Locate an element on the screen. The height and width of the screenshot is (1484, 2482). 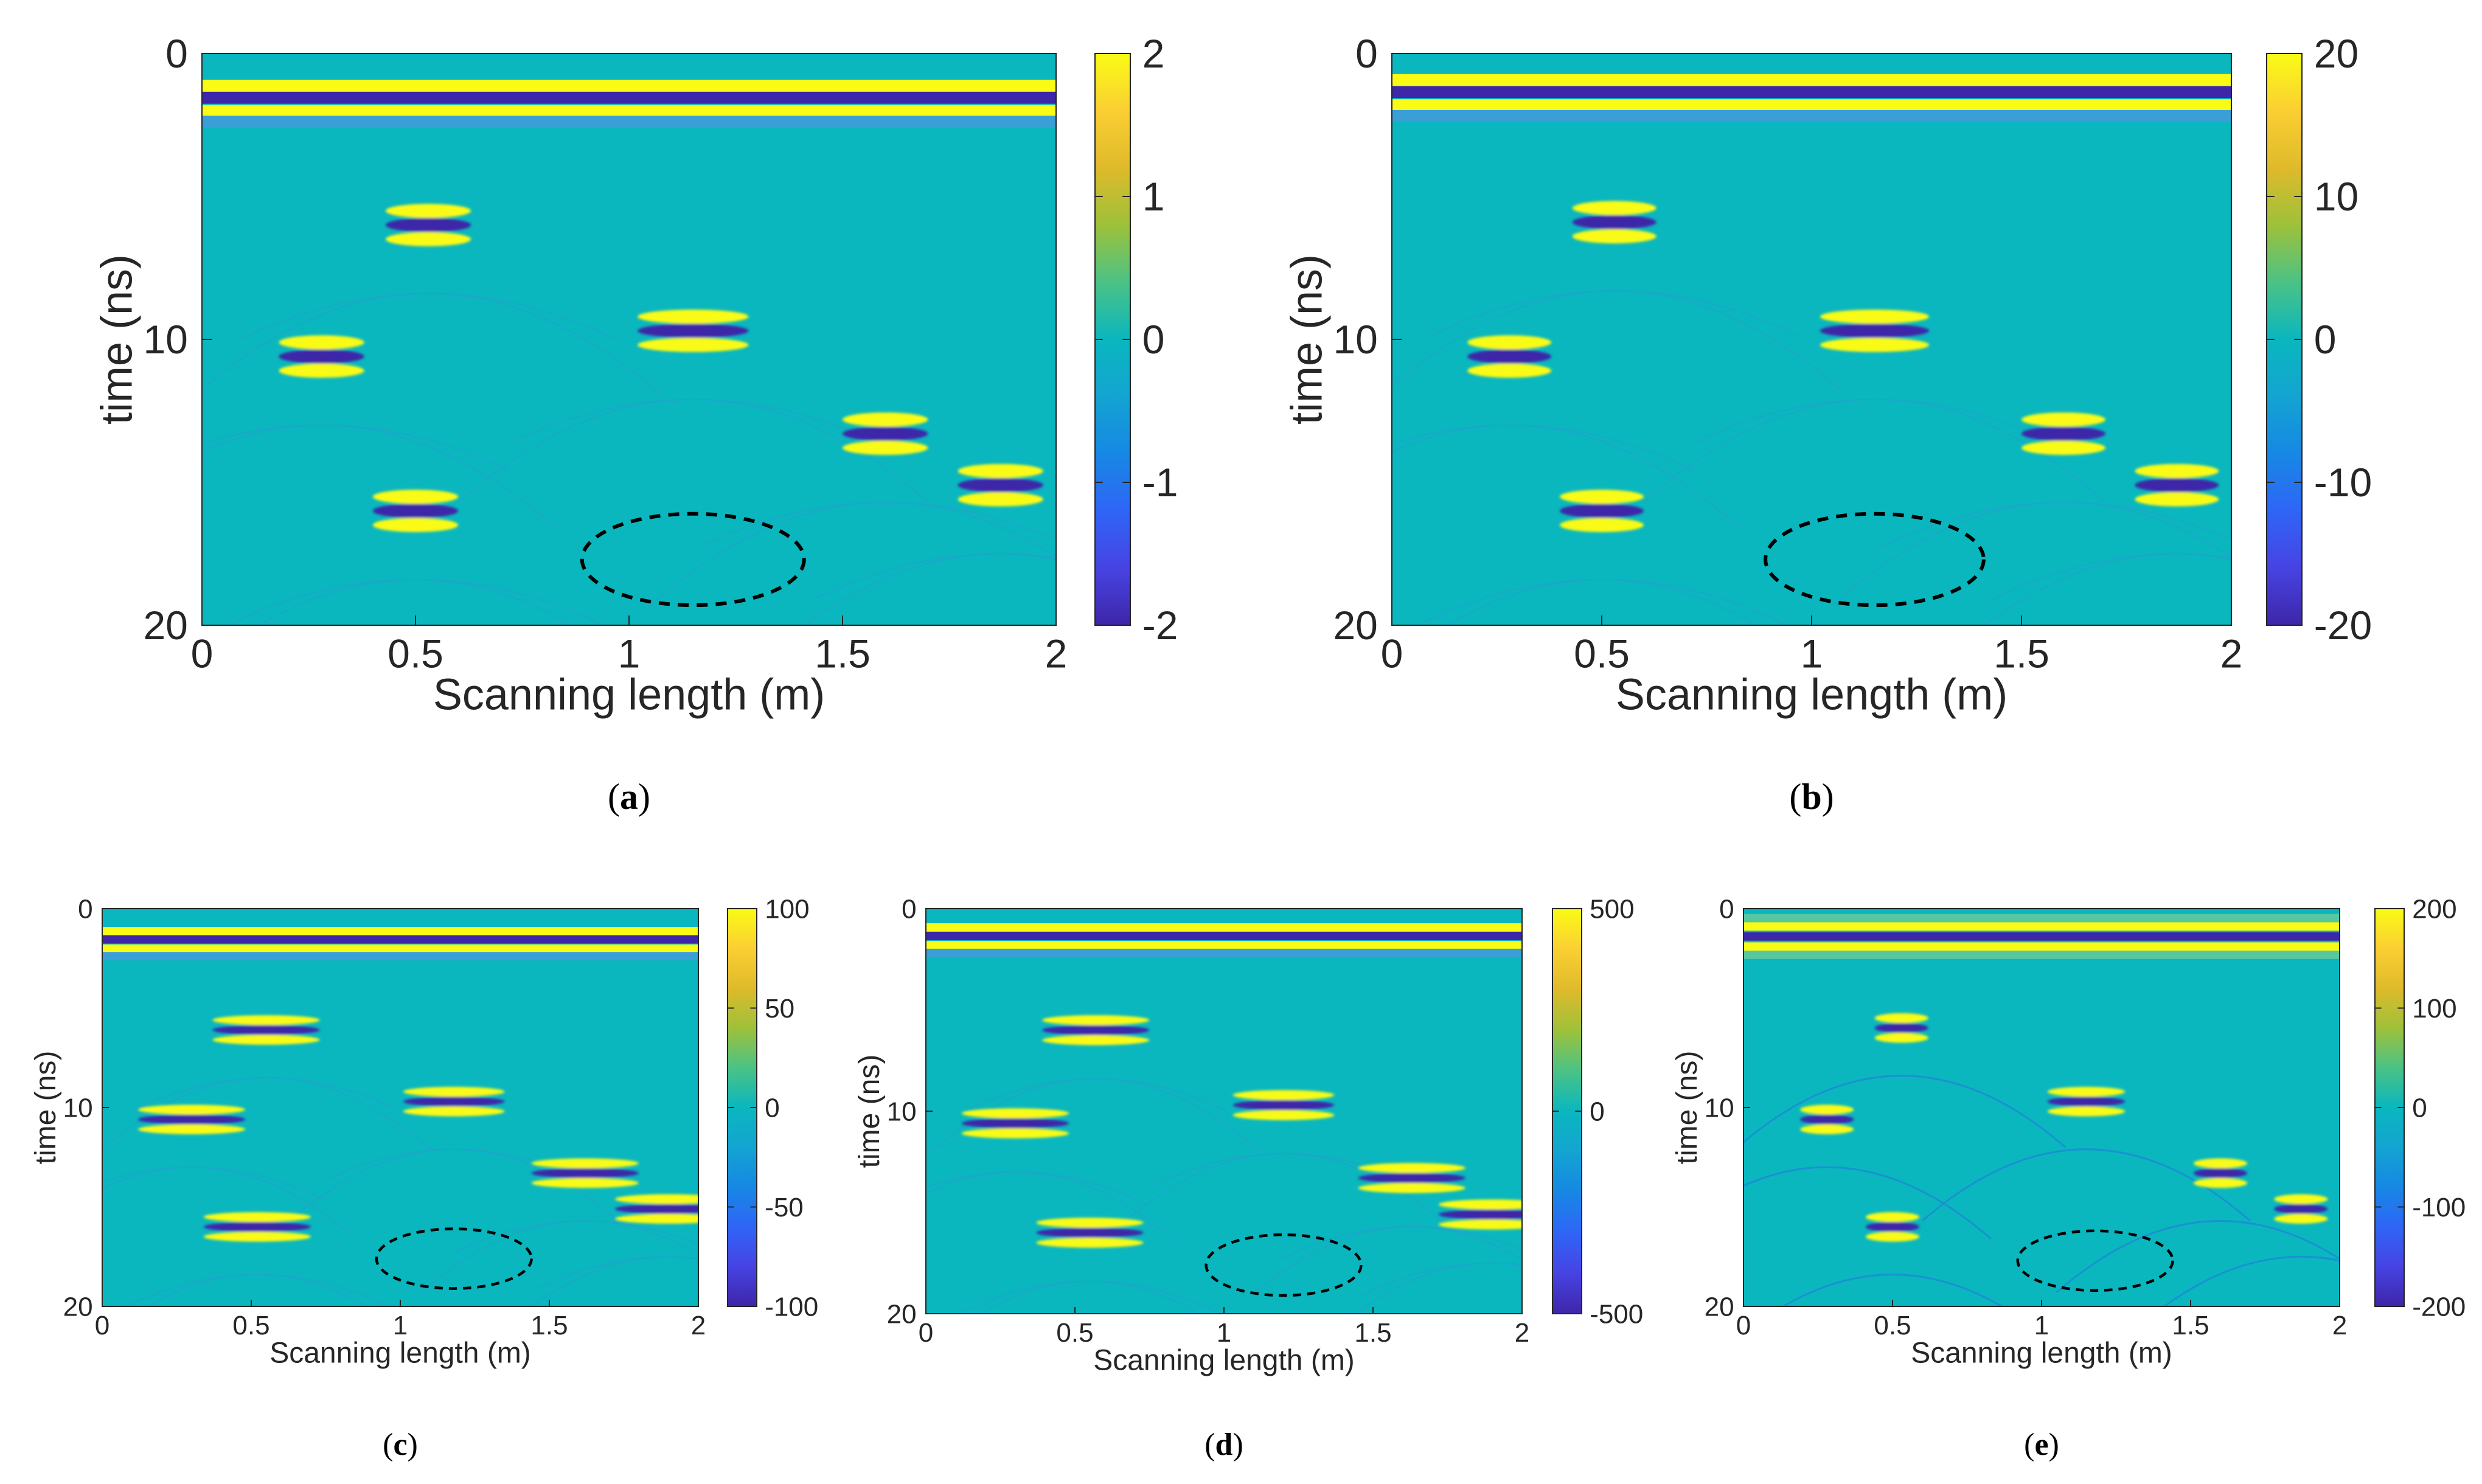
x-tick-label: 0 is located at coordinates (102, 1325).